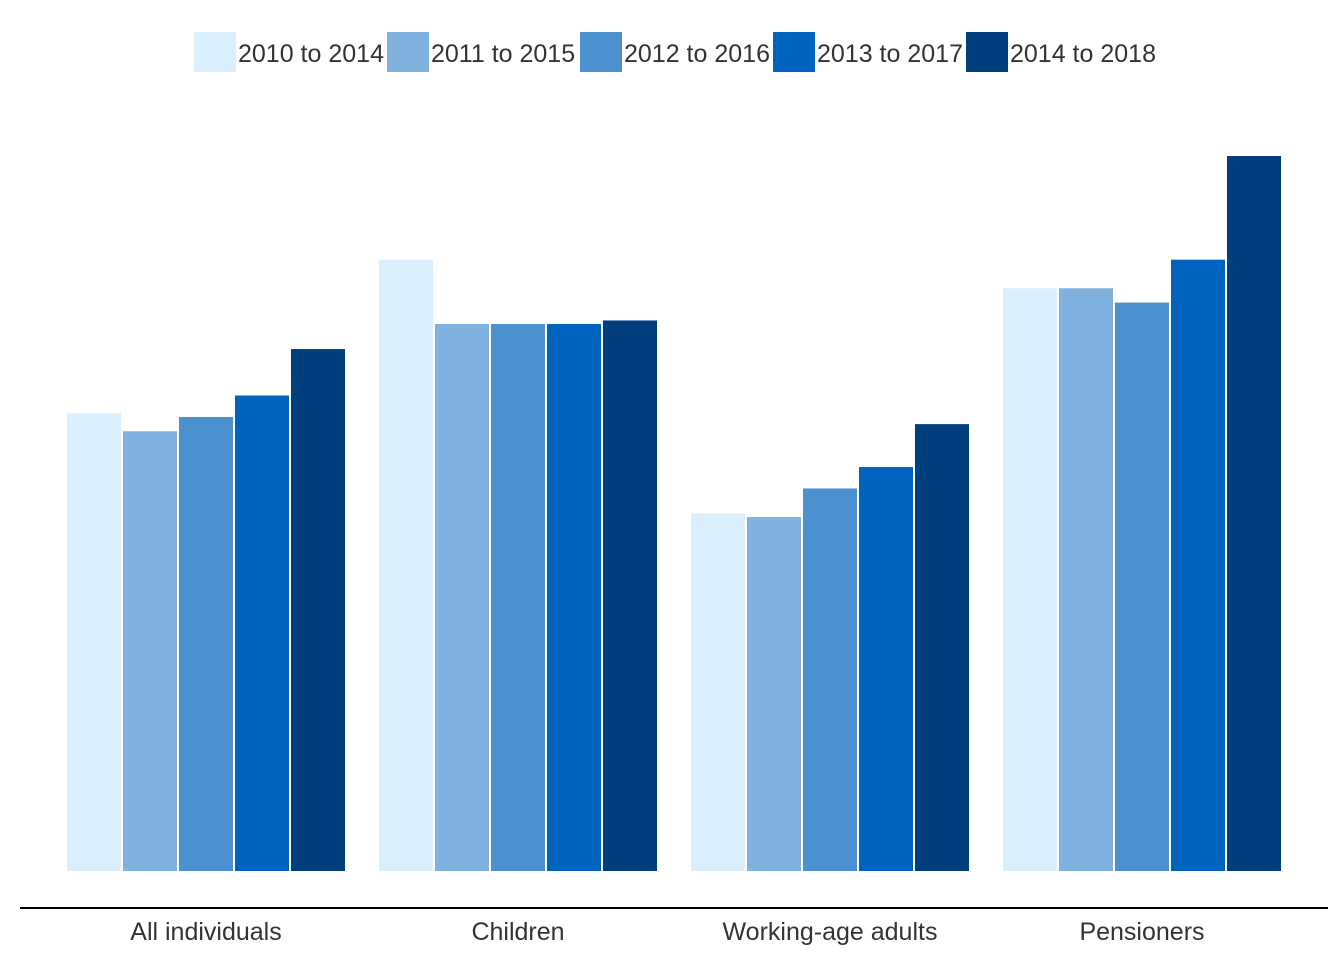 The image size is (1344, 960). What do you see at coordinates (205, 932) in the screenshot?
I see `x-tick-label-1: All individuals` at bounding box center [205, 932].